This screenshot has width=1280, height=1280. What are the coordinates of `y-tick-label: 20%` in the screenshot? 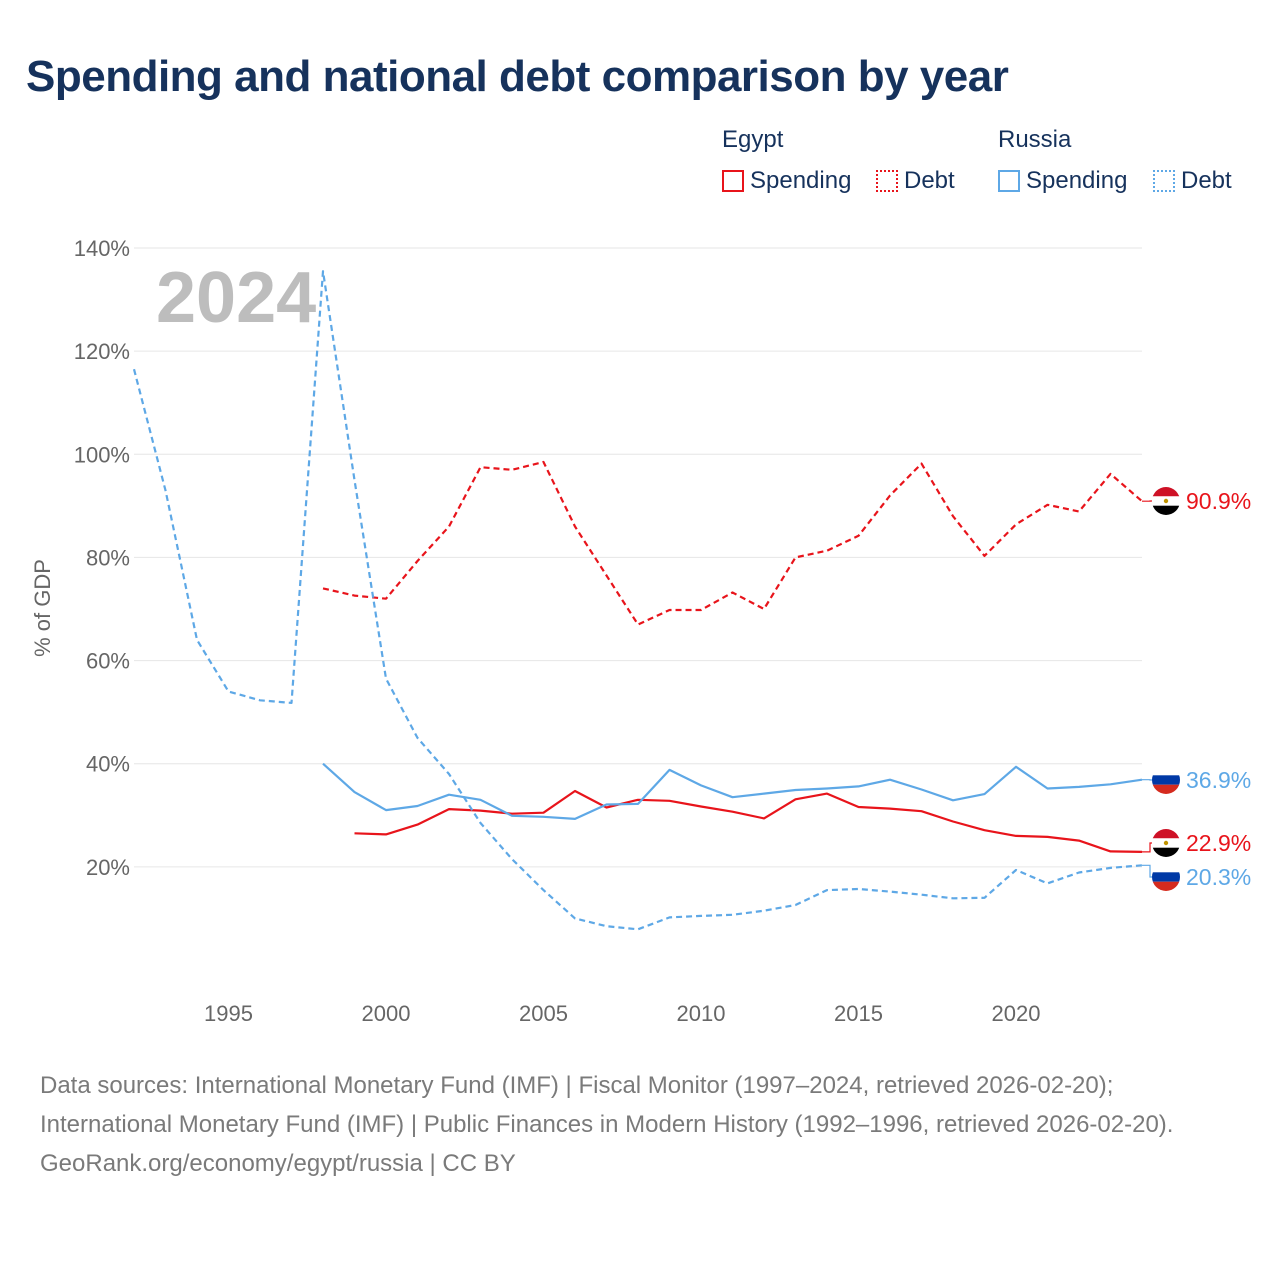 It's located at (108, 867).